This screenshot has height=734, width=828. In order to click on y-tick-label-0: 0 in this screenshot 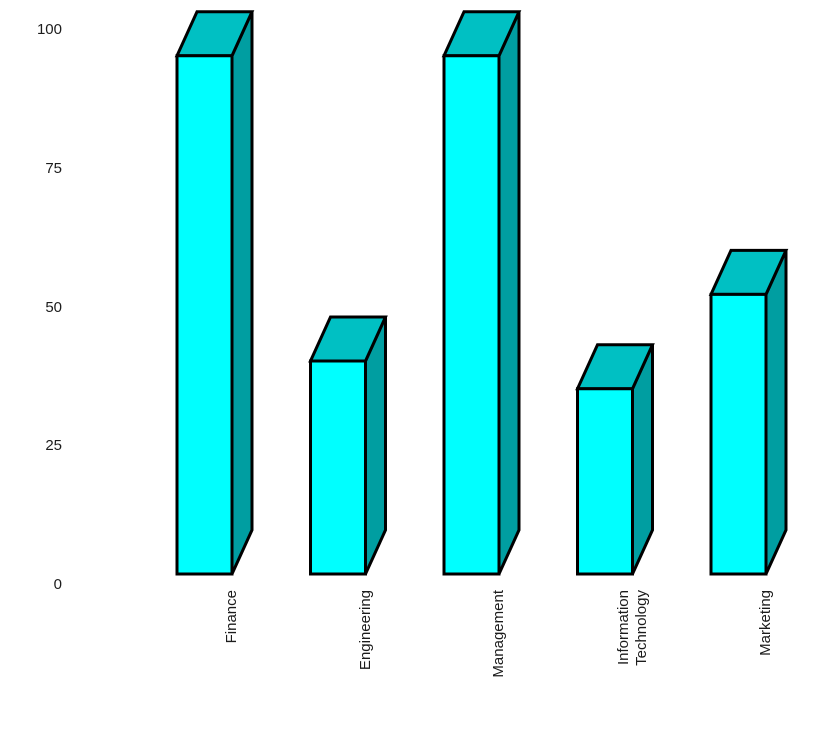, I will do `click(57, 584)`.